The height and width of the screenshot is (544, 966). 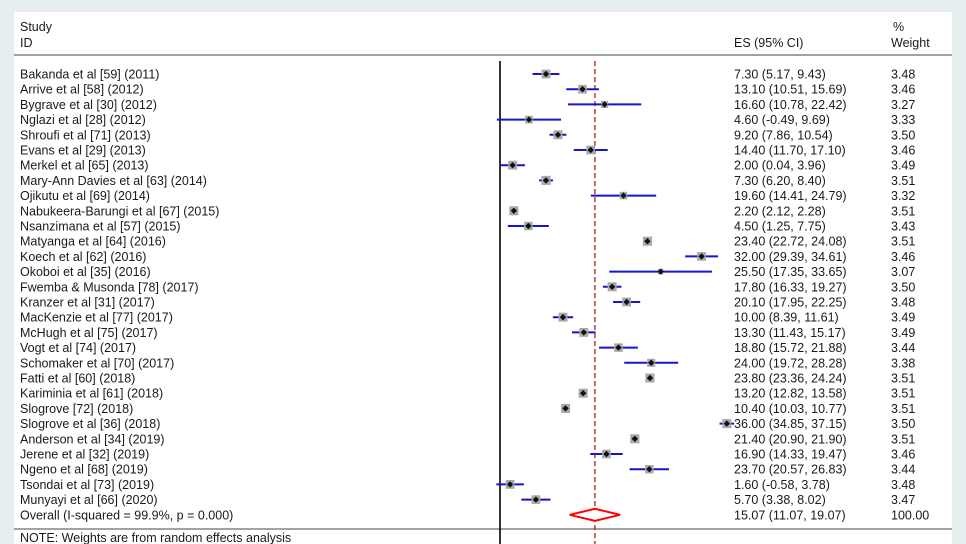 I want to click on study-es-ci: 23.40 (22.72, 24.08), so click(x=790, y=242).